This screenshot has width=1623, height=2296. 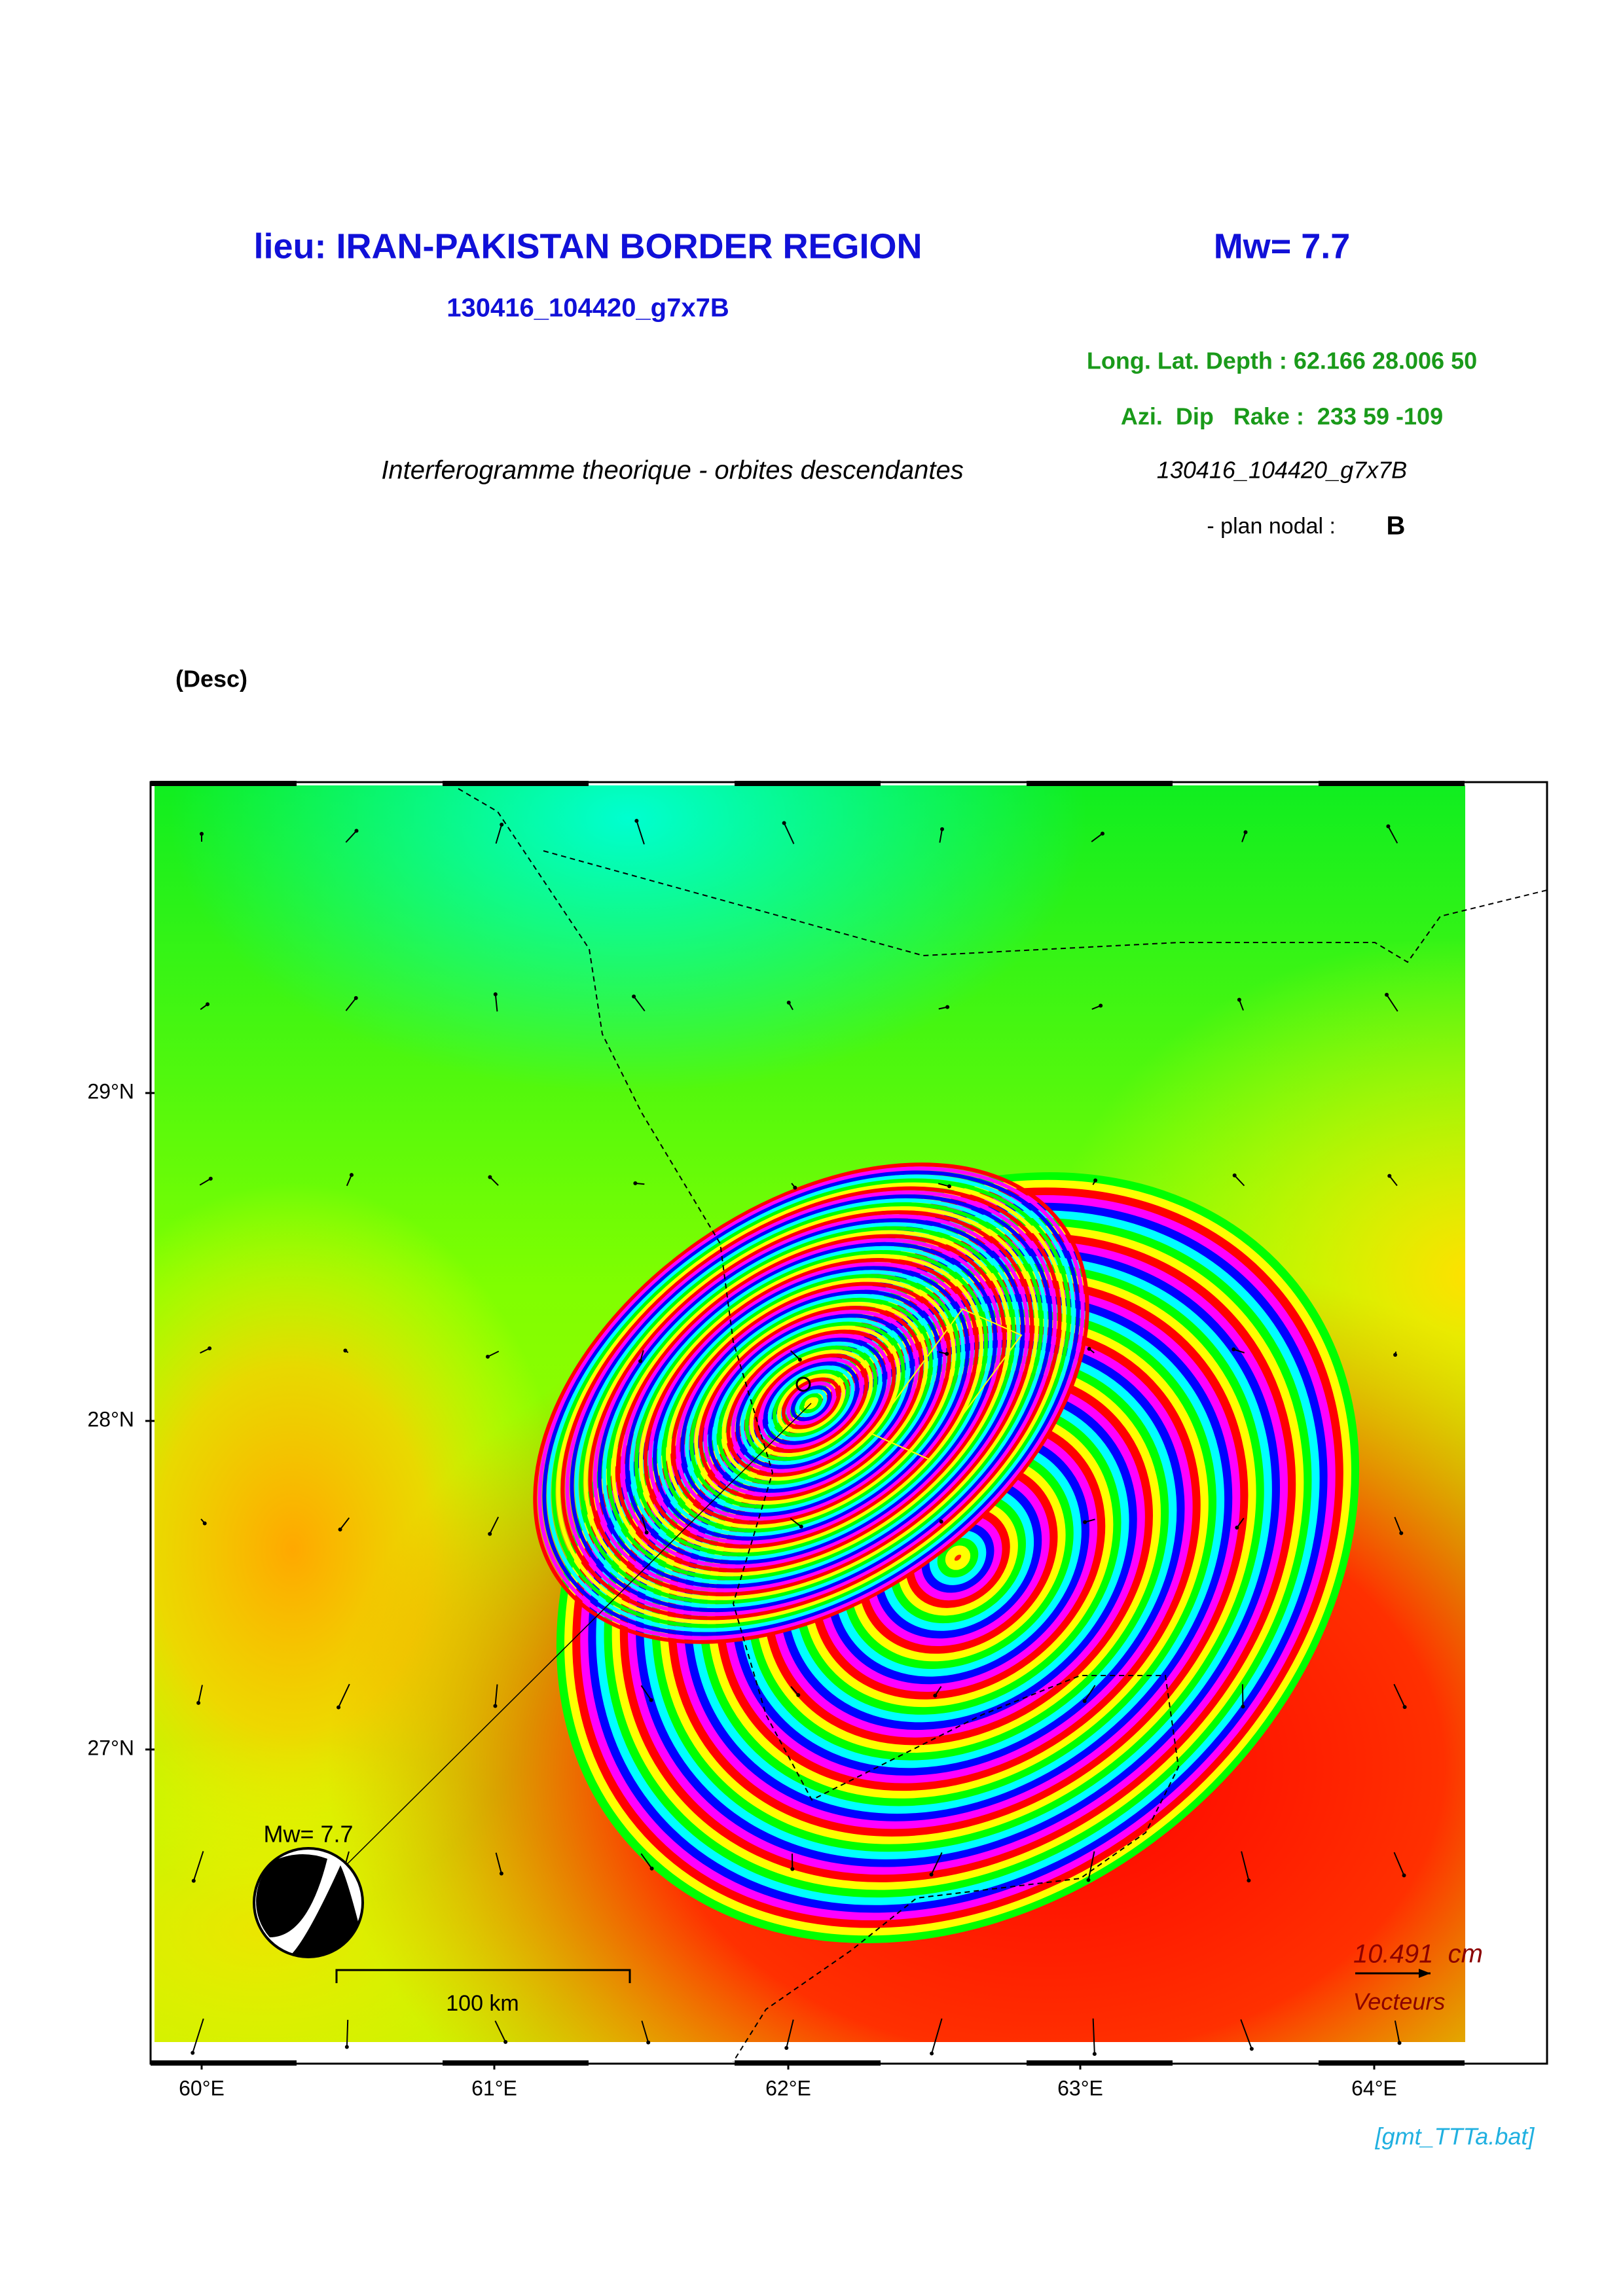 I want to click on vector-label: Vecteurs, so click(x=1399, y=2001).